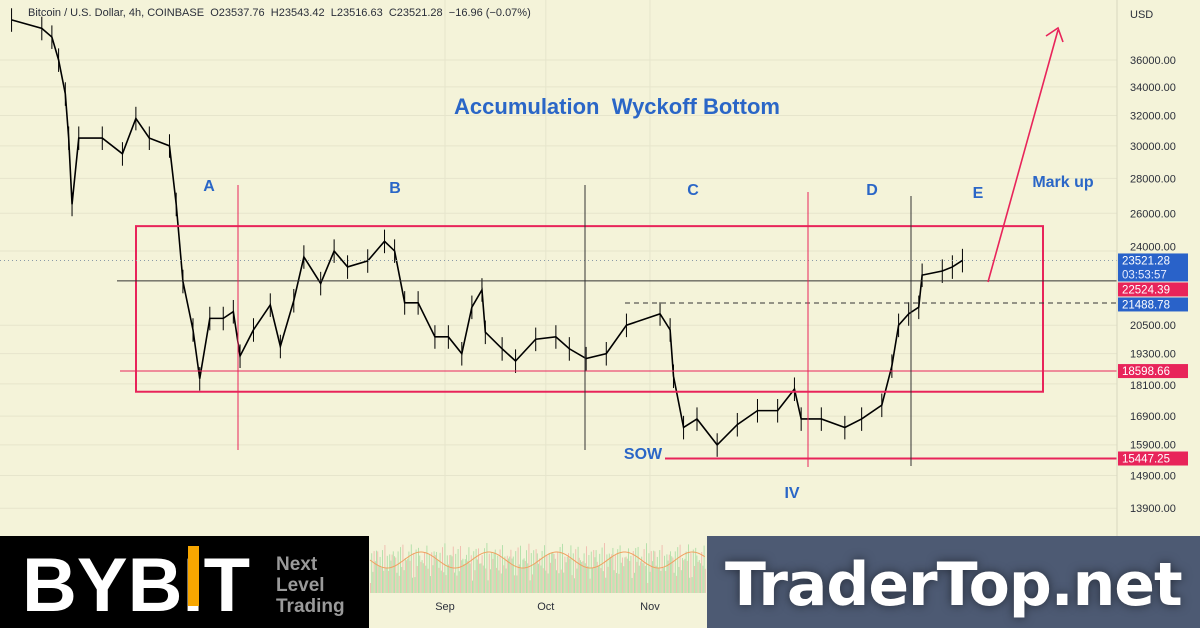 The height and width of the screenshot is (628, 1200). What do you see at coordinates (693, 190) in the screenshot?
I see `phase-c-label: C` at bounding box center [693, 190].